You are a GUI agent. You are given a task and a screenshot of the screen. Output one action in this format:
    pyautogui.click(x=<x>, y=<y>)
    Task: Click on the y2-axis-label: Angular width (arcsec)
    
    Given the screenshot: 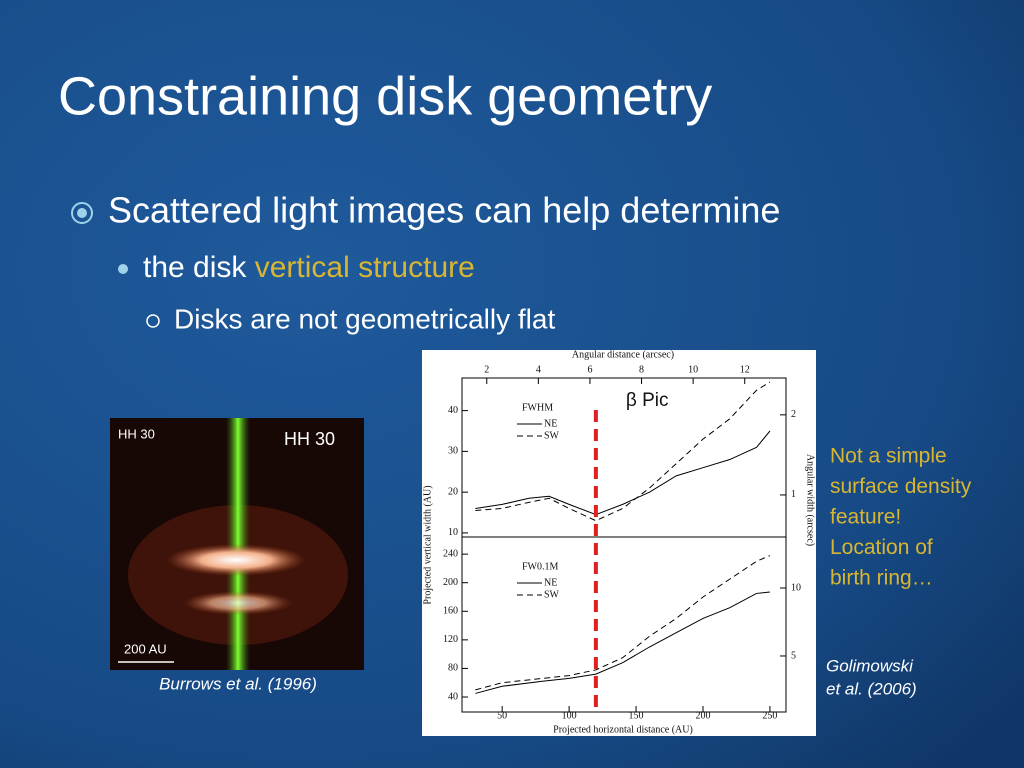 What is the action you would take?
    pyautogui.click(x=810, y=500)
    